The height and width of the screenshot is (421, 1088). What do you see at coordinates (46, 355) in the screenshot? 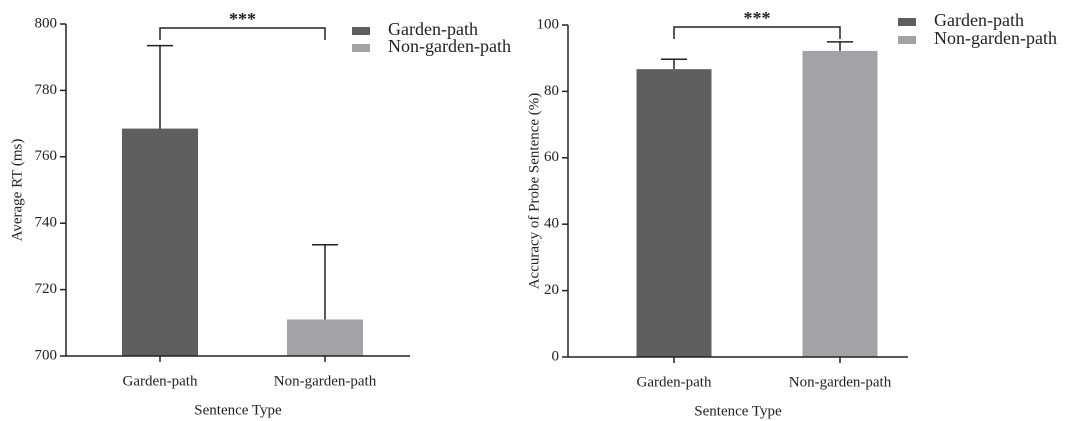
I see `y-tick-label: 700` at bounding box center [46, 355].